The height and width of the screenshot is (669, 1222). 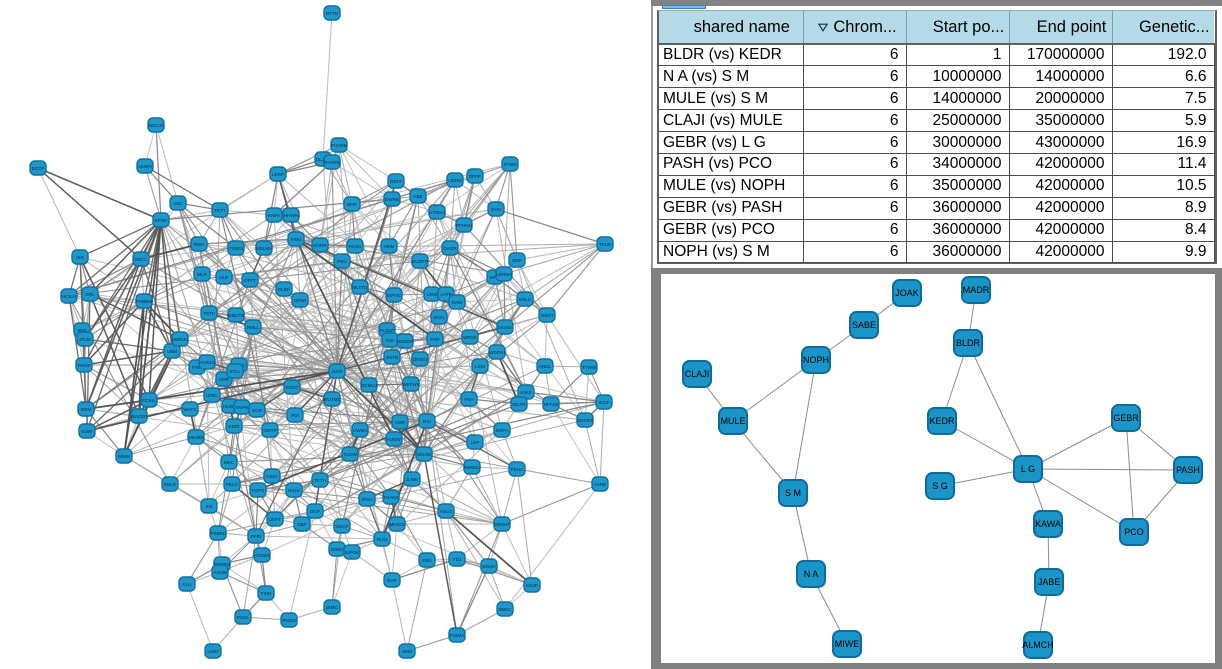 I want to click on svg-text: KNFA, so click(x=274, y=215).